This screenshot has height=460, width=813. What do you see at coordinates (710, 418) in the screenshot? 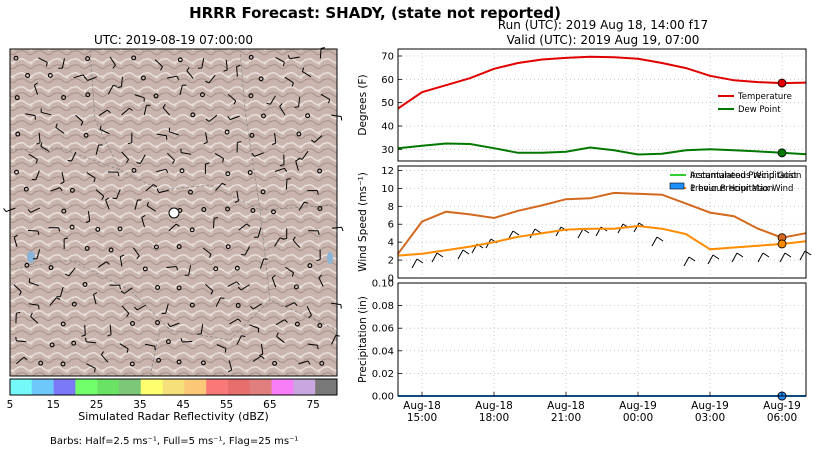
I see `x-tick-time: 03:00` at bounding box center [710, 418].